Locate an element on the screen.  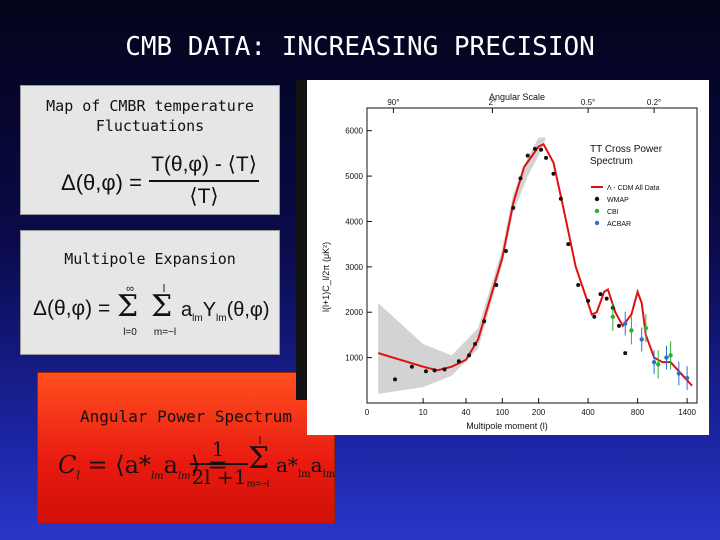
power-fraction-bar is located at coordinates (219, 464).